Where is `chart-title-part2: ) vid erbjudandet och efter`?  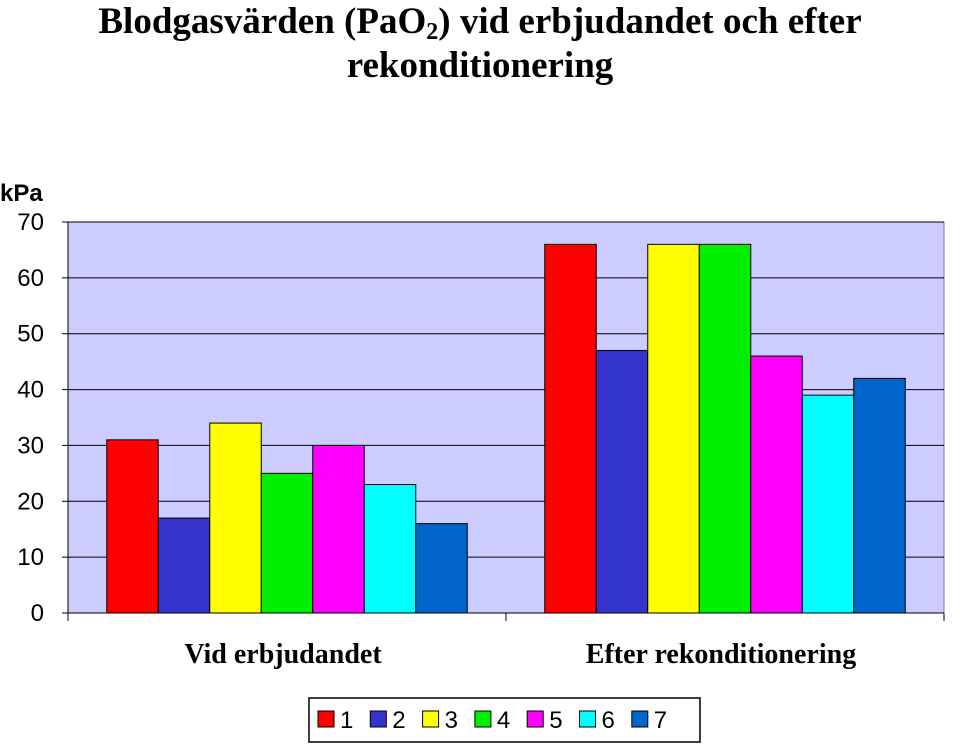 chart-title-part2: ) vid erbjudandet och efter is located at coordinates (650, 21).